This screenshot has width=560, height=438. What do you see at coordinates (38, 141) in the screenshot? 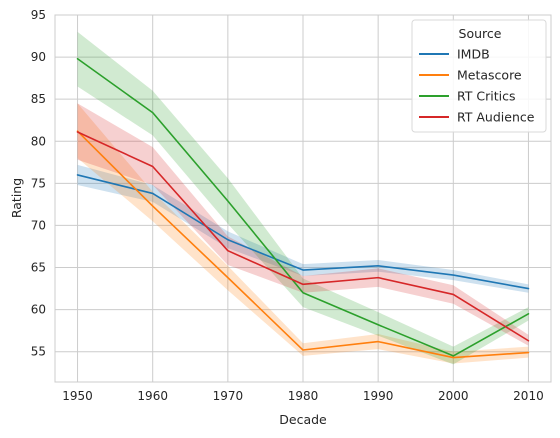
I see `y-tick-label: 80` at bounding box center [38, 141].